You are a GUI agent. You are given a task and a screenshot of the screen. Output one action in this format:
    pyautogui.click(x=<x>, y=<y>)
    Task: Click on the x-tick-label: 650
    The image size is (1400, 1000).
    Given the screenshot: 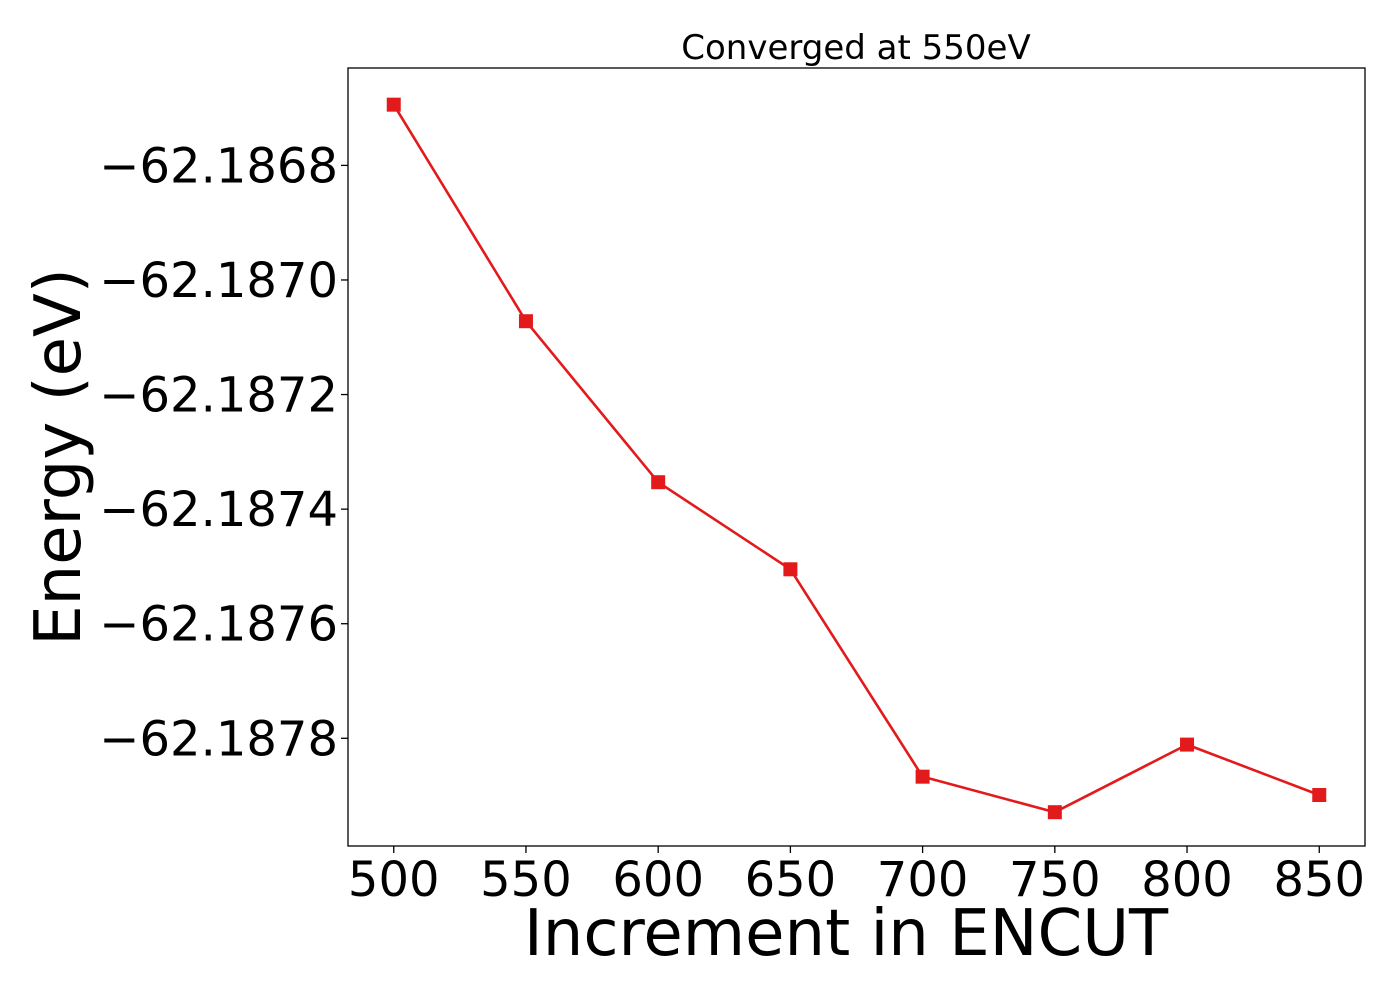 What is the action you would take?
    pyautogui.click(x=791, y=880)
    